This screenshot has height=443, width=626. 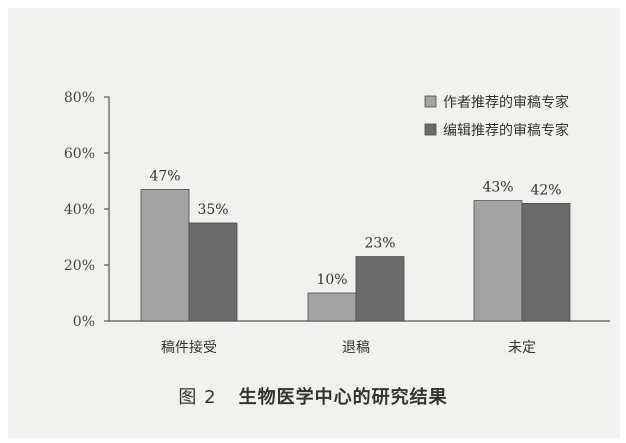 What do you see at coordinates (506, 102) in the screenshot?
I see `legend-label: 作者推荐的审稿专家` at bounding box center [506, 102].